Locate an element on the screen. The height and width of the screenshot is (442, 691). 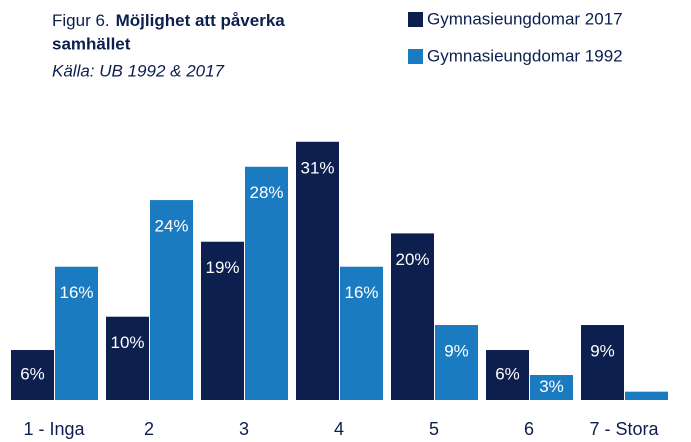
chart-subtitle: Källa: UB 1992 & 2017 is located at coordinates (138, 70).